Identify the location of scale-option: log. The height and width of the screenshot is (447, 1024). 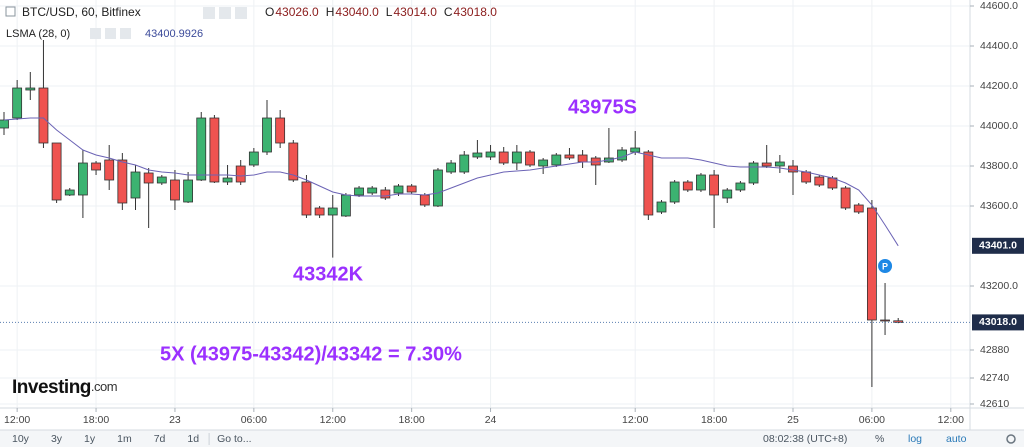
(915, 439).